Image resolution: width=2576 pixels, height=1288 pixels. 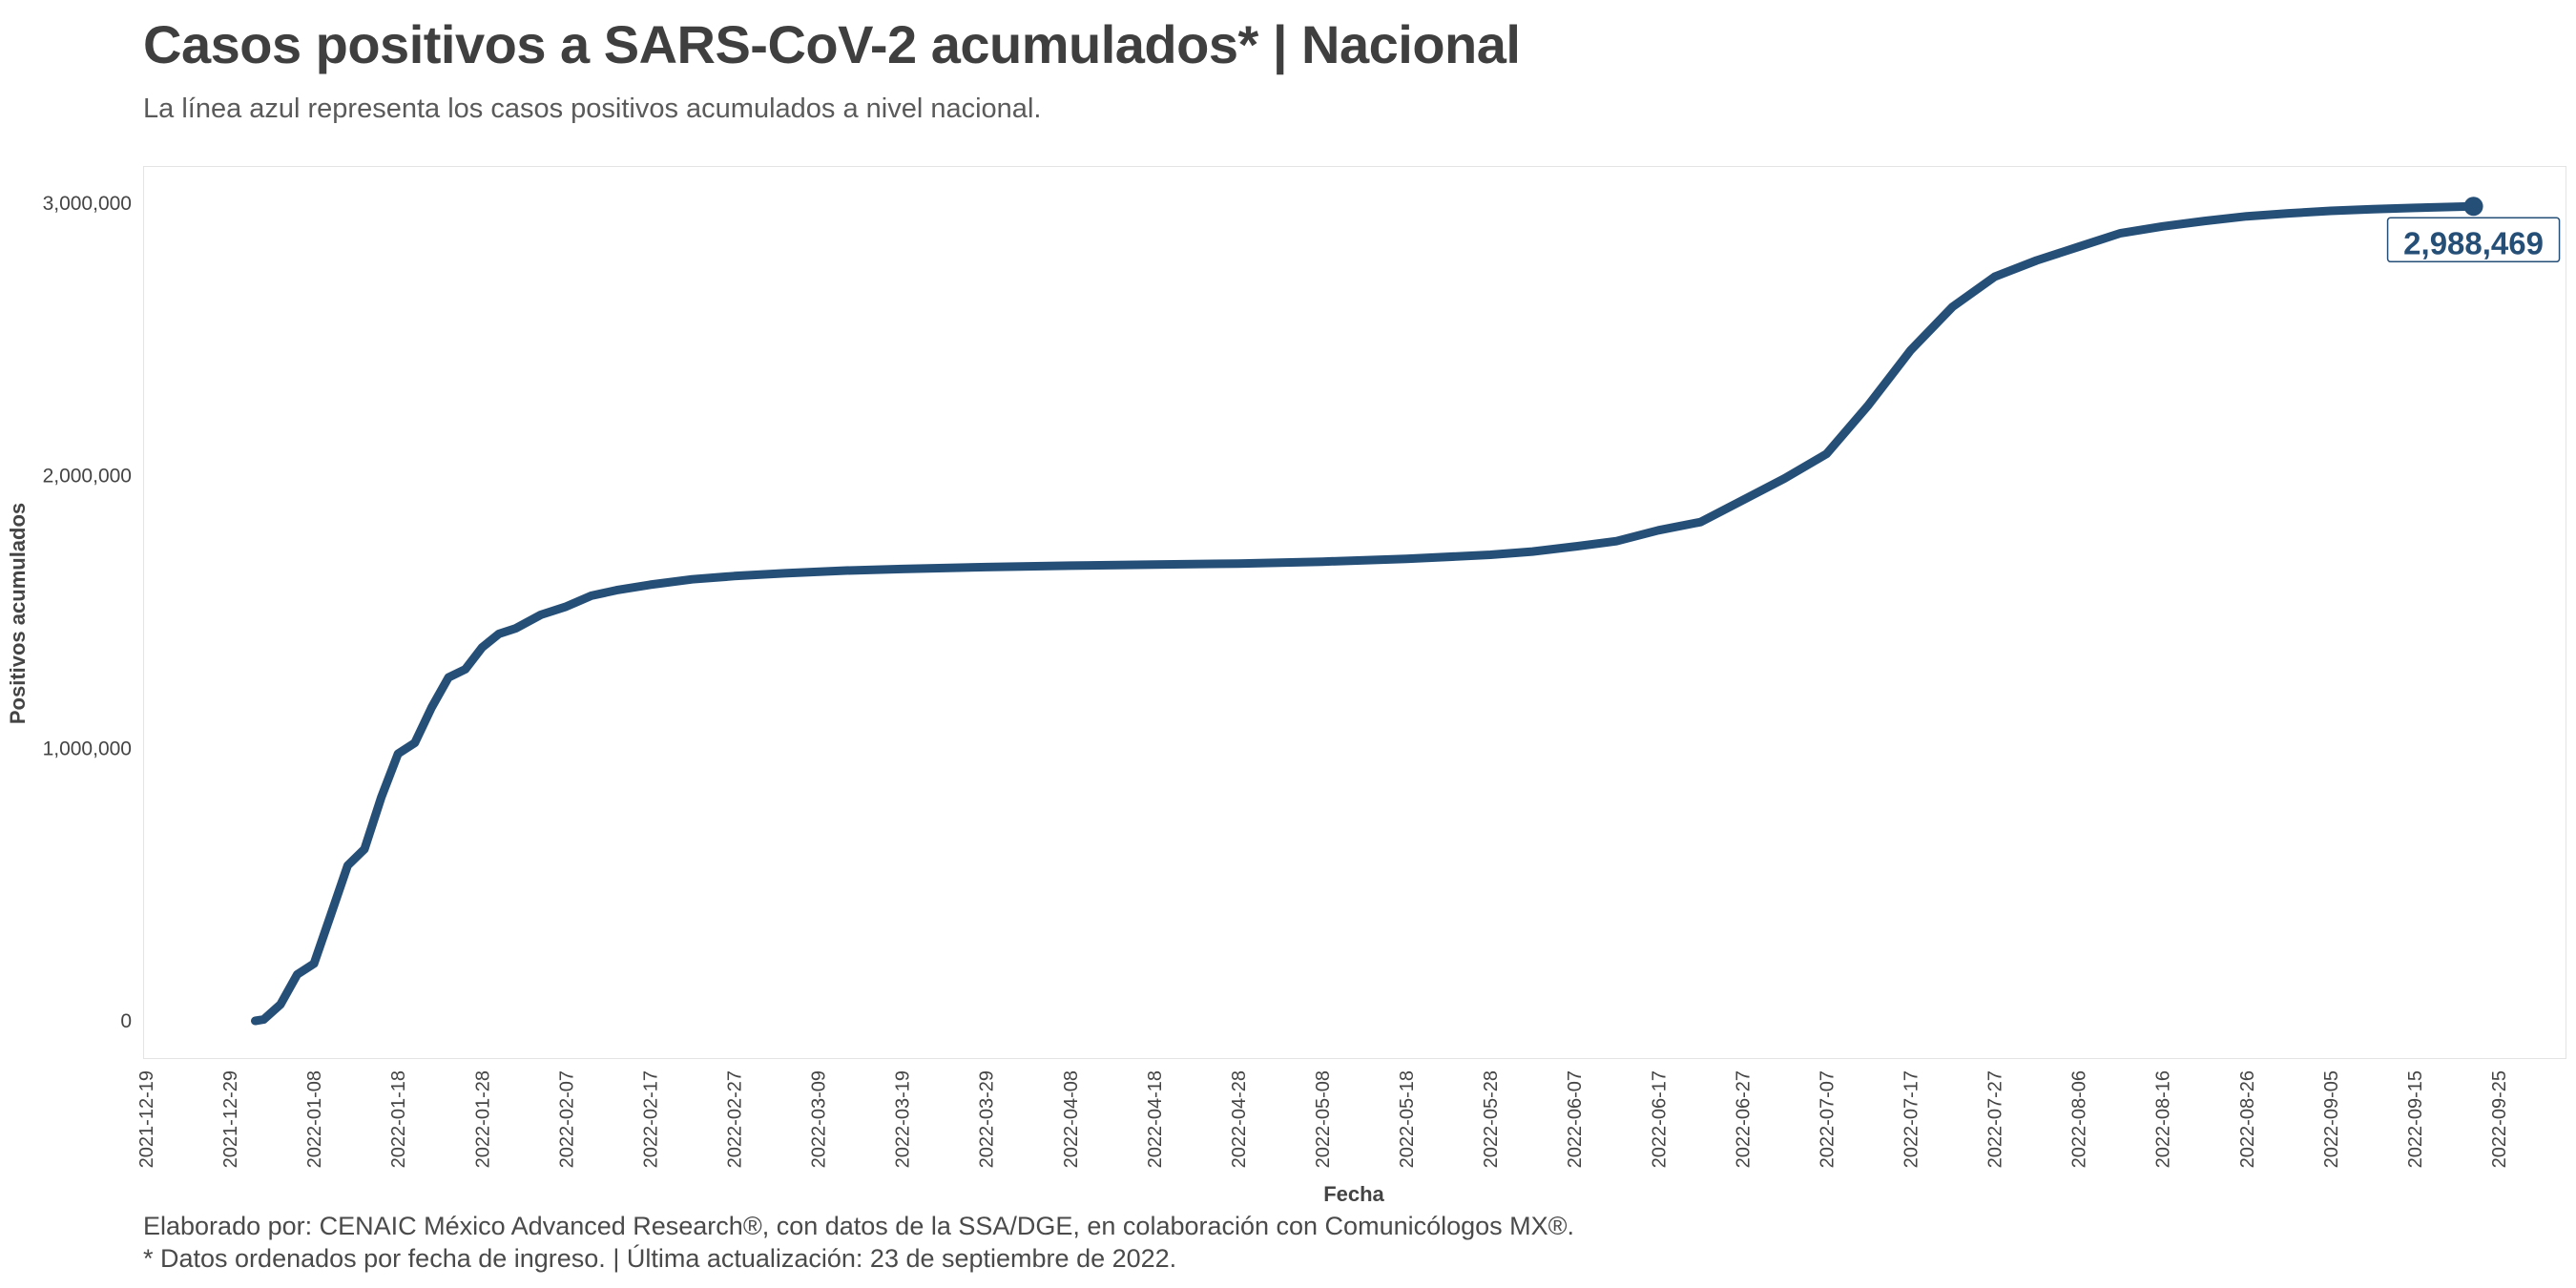 What do you see at coordinates (1353, 1194) in the screenshot?
I see `x-axis-title: Fecha` at bounding box center [1353, 1194].